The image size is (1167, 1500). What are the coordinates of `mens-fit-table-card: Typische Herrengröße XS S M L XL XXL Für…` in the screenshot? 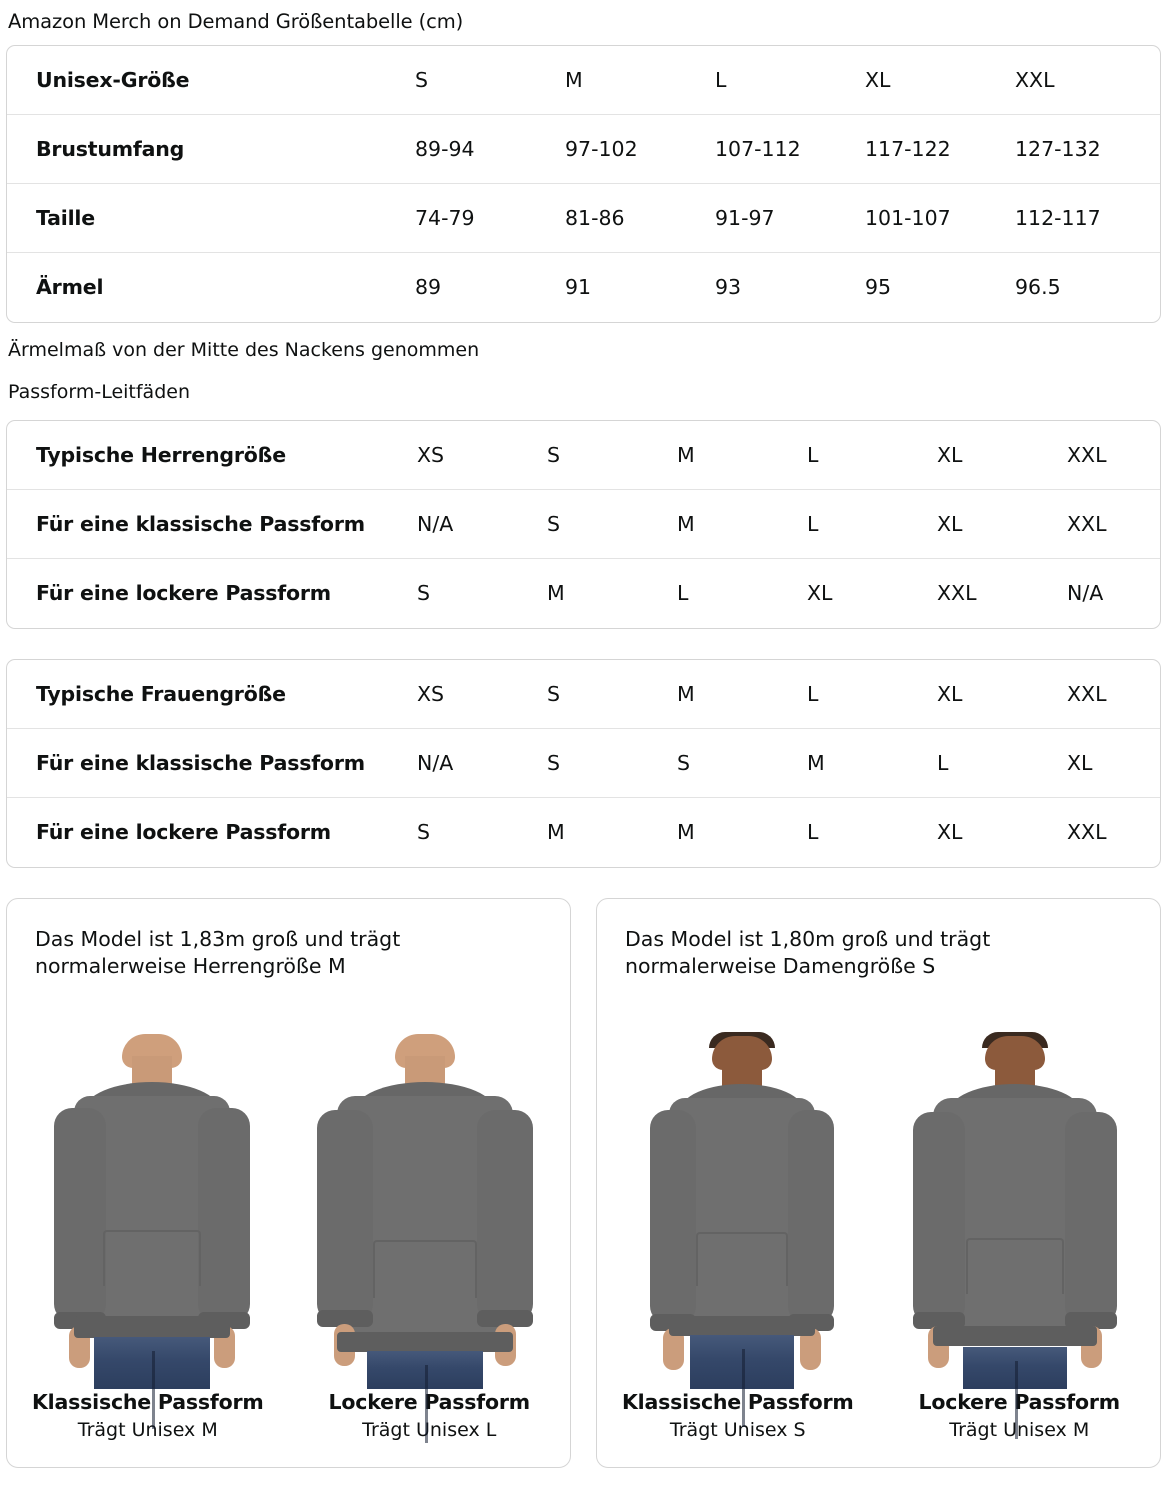 It's located at (583, 524).